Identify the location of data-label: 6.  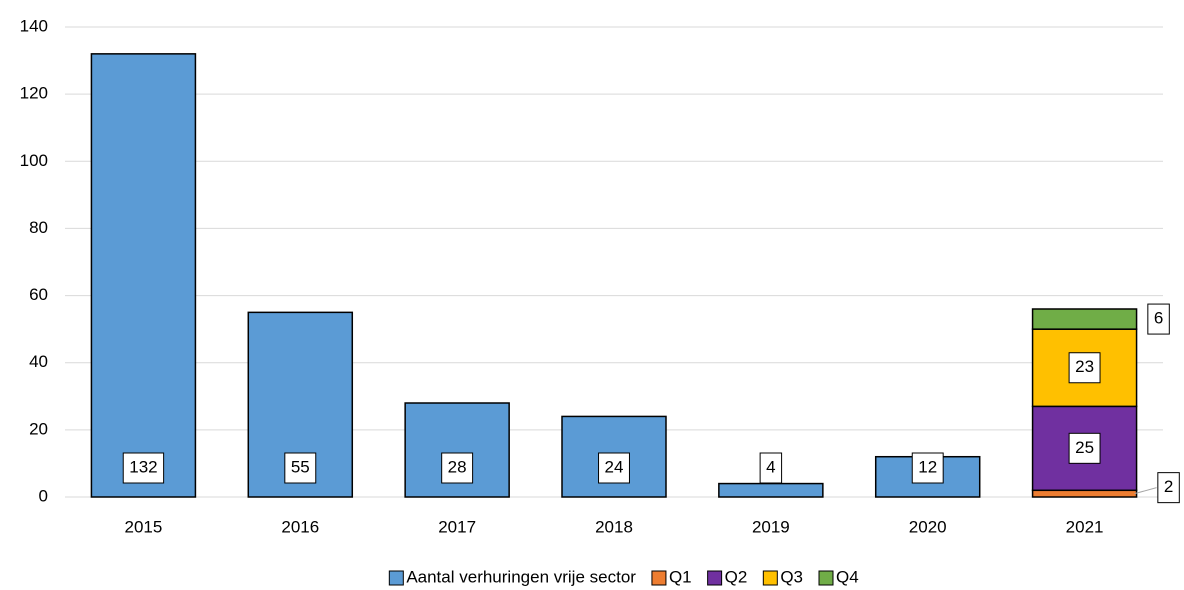
(1158, 319).